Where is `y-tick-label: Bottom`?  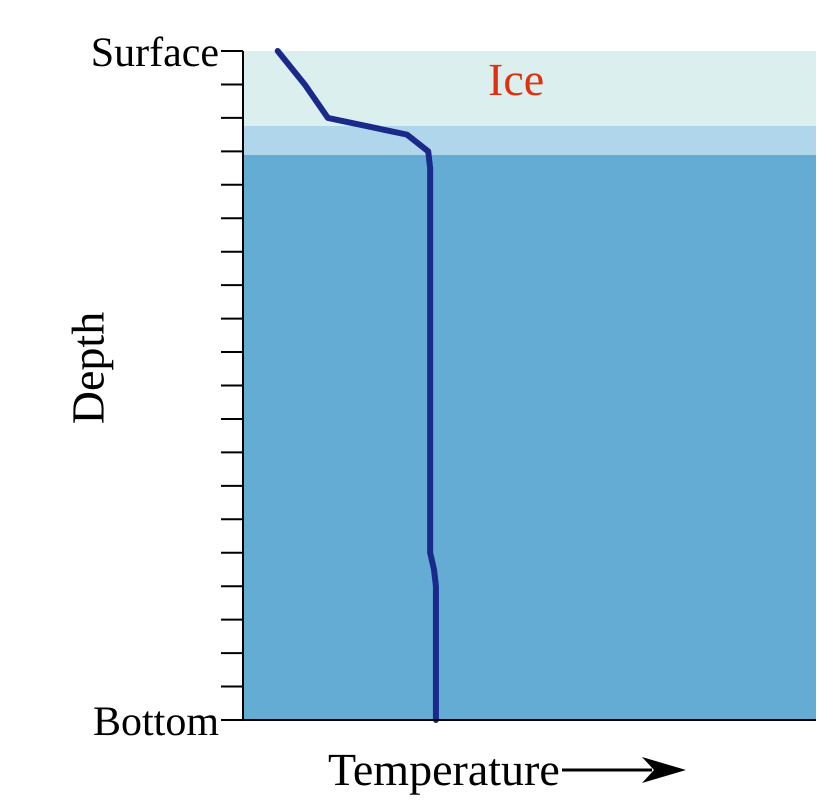
y-tick-label: Bottom is located at coordinates (156, 721).